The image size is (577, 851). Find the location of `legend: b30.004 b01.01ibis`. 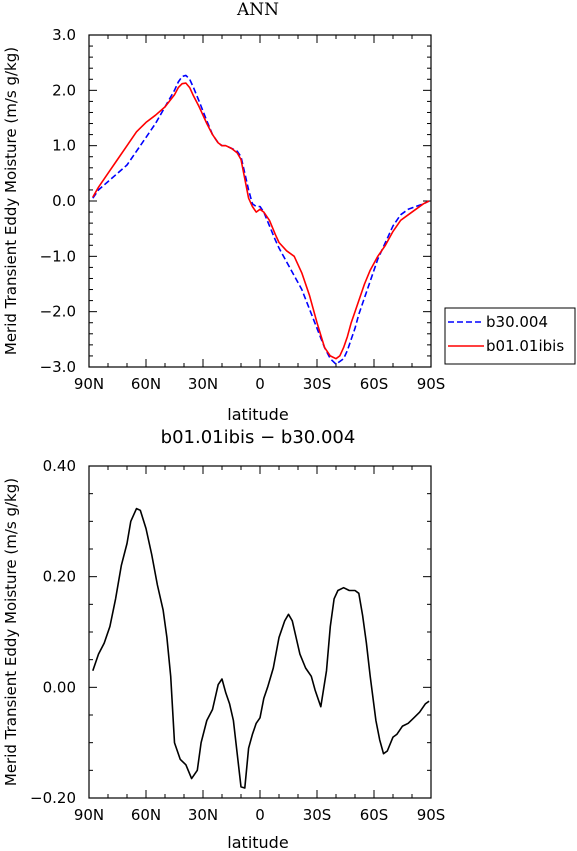

legend: b30.004 b01.01ibis is located at coordinates (510, 336).